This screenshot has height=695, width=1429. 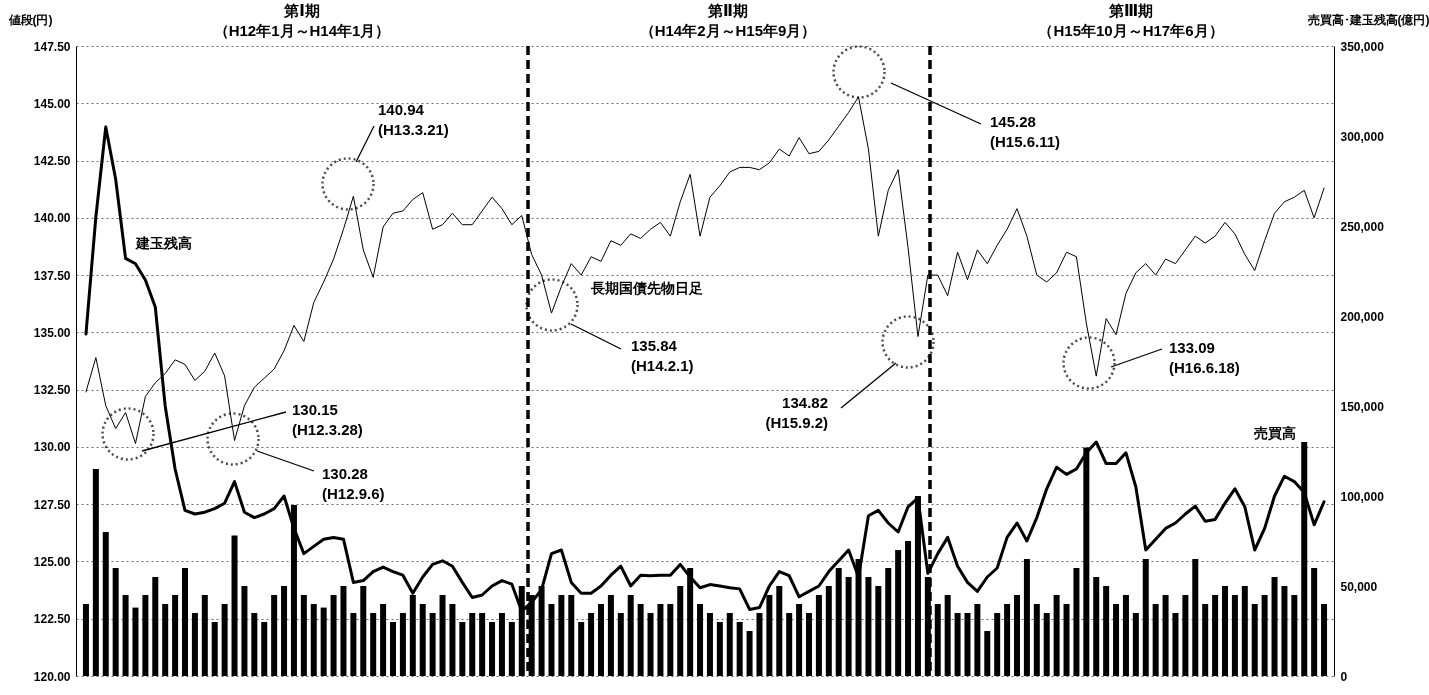 What do you see at coordinates (728, 30) in the screenshot?
I see `text: （H14年2月～H15年9月）` at bounding box center [728, 30].